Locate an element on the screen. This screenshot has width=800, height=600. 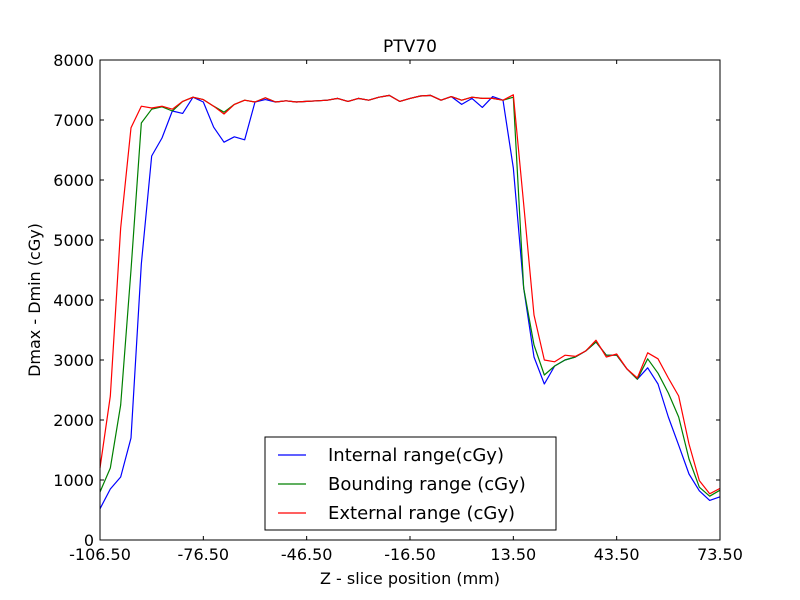
y-tick-label: 7000 is located at coordinates (73, 120).